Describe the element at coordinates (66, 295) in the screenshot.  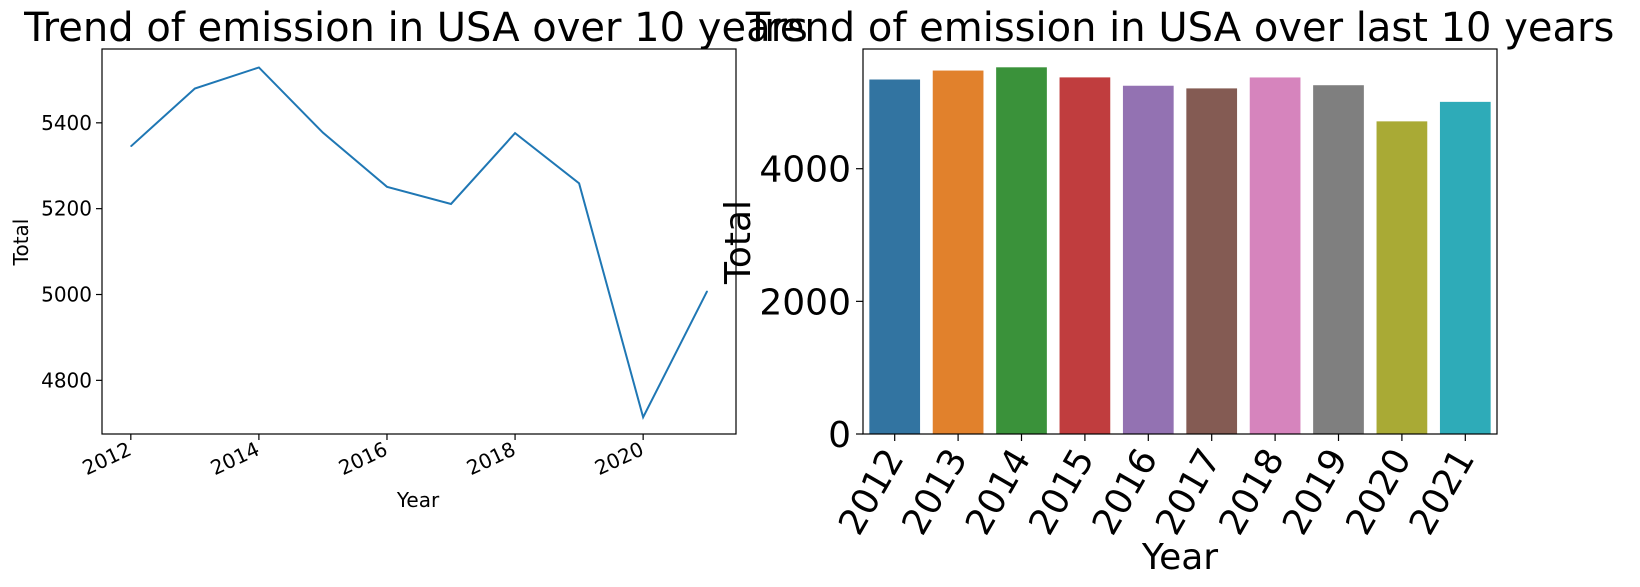
I see `line-y-tick-label: 5000` at that location.